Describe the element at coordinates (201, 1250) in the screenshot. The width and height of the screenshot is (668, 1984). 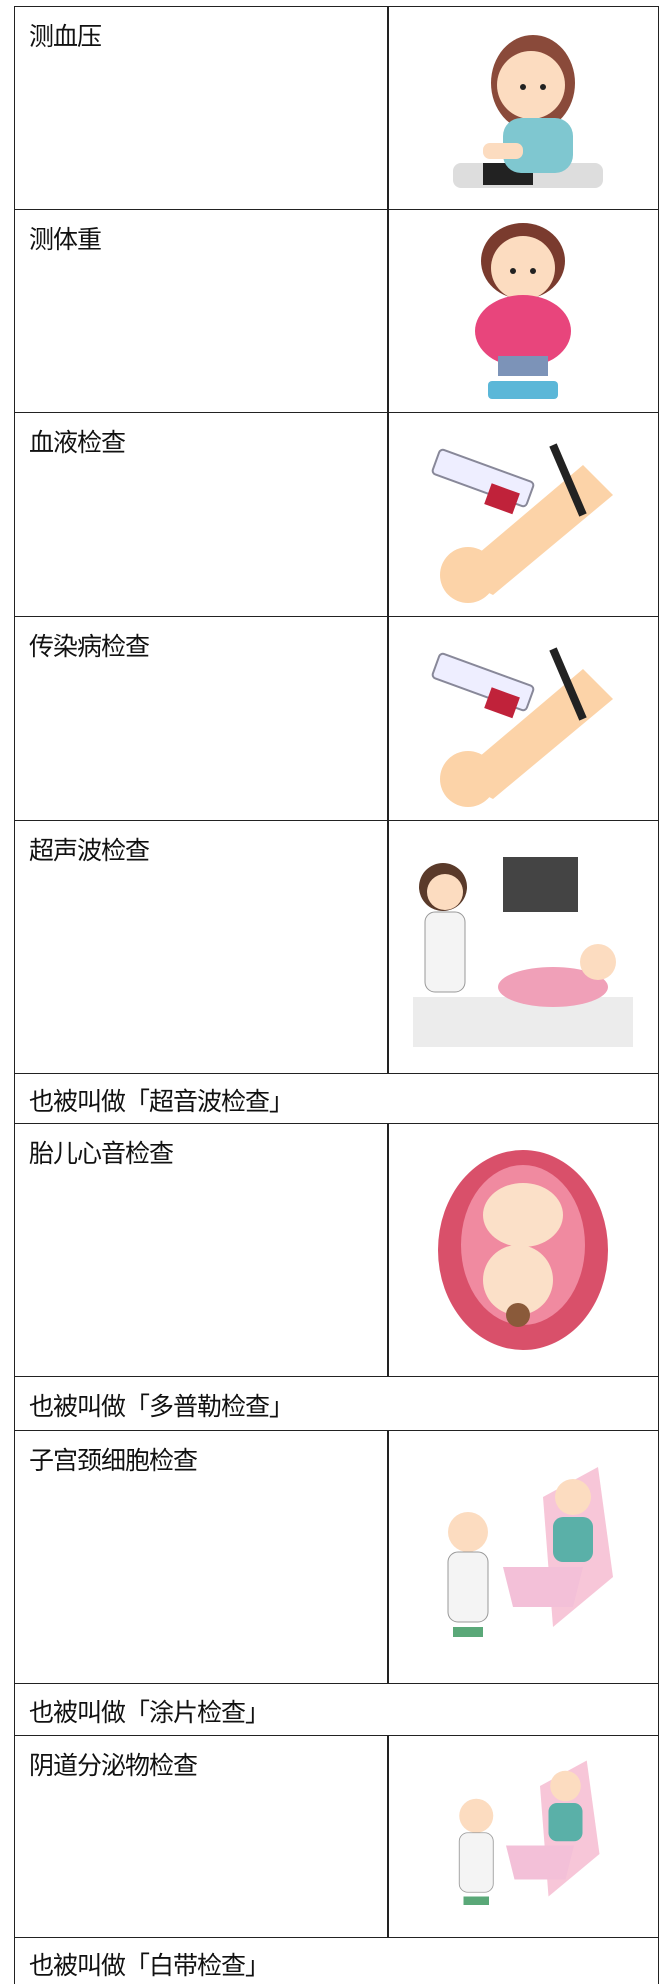
I see `cell: 胎儿心音检查` at that location.